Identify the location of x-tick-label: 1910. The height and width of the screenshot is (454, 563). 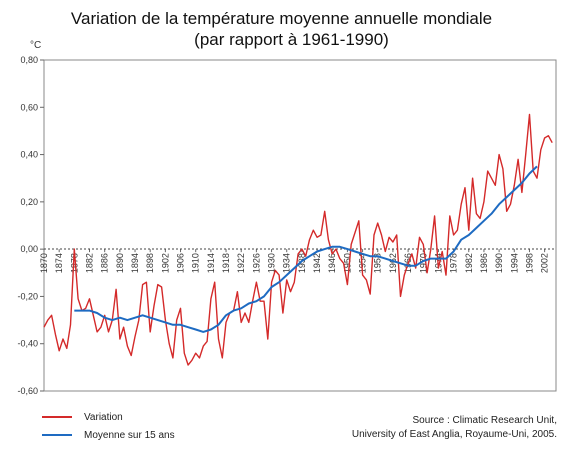
(196, 263).